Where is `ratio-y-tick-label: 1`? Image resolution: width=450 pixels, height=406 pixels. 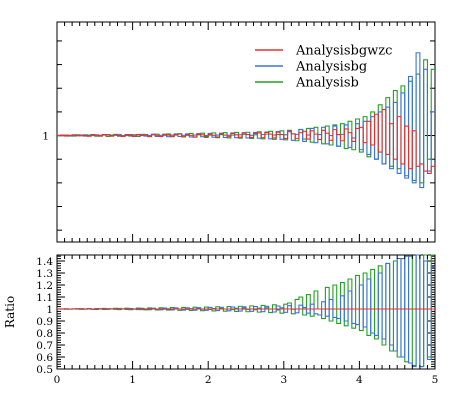
ratio-y-tick-label: 1 is located at coordinates (49, 310).